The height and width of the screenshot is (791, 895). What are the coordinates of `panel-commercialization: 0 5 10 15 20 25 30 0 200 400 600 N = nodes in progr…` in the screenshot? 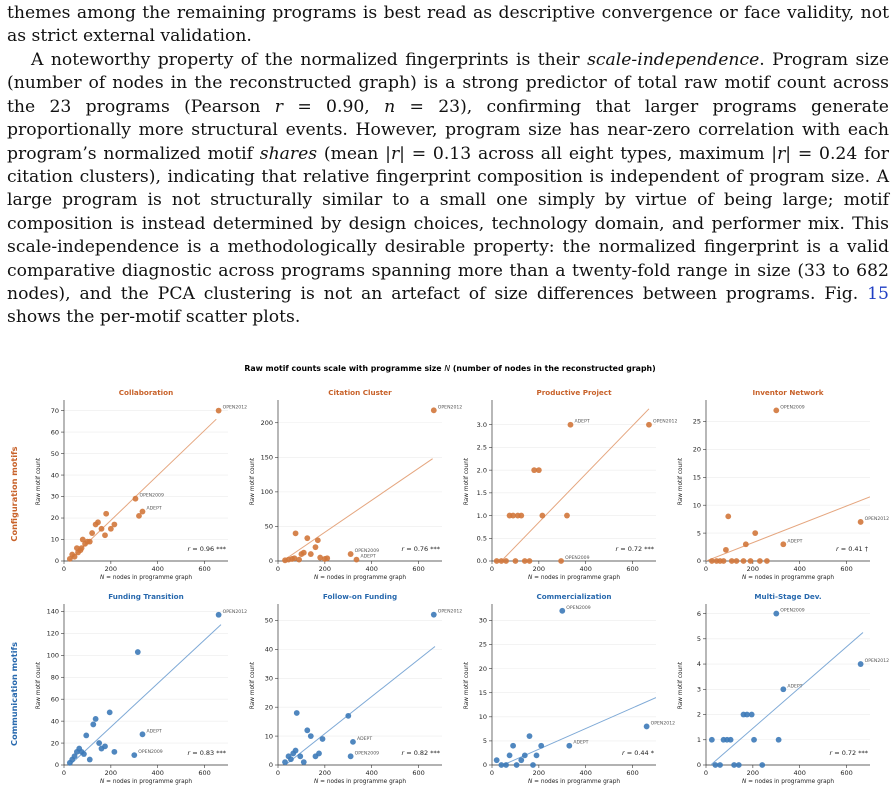 It's located at (569, 688).